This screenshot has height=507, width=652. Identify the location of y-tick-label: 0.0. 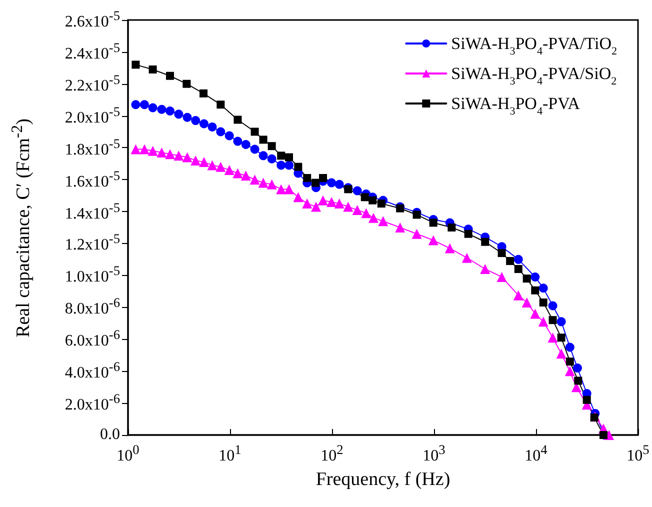
(110, 435).